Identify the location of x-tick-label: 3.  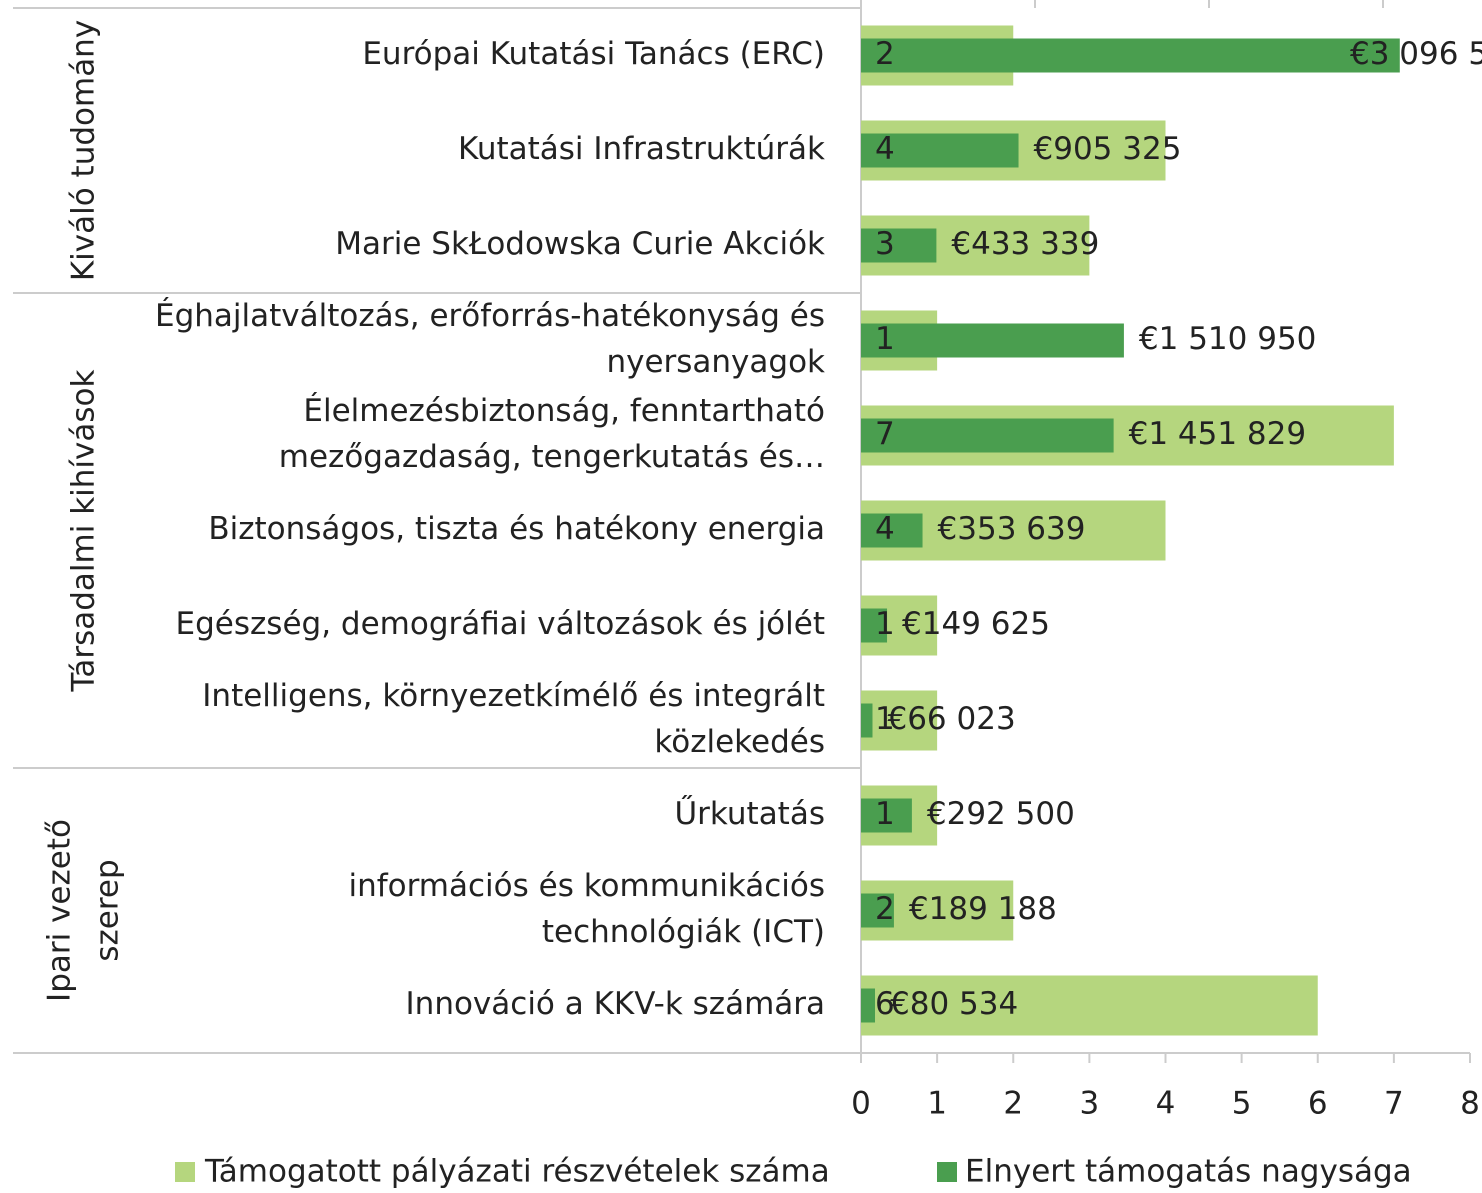
(1090, 1104).